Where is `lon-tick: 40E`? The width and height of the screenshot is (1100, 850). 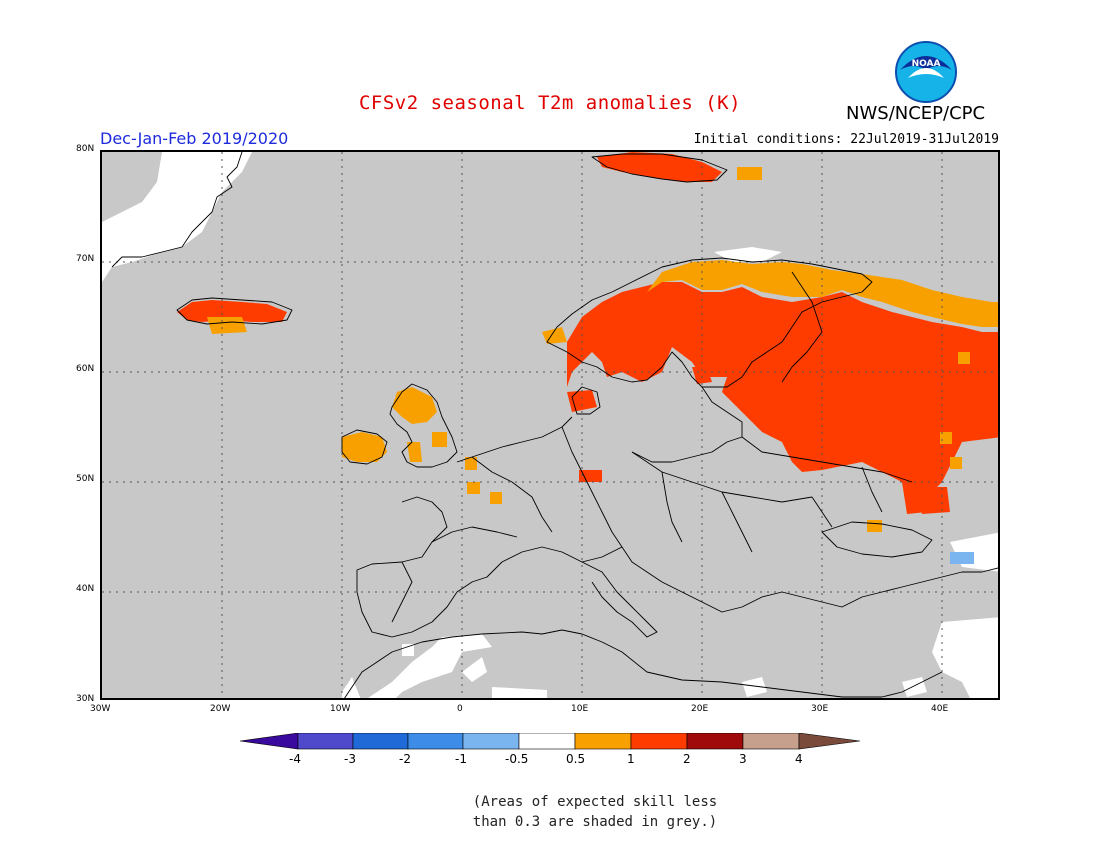
lon-tick: 40E is located at coordinates (940, 709).